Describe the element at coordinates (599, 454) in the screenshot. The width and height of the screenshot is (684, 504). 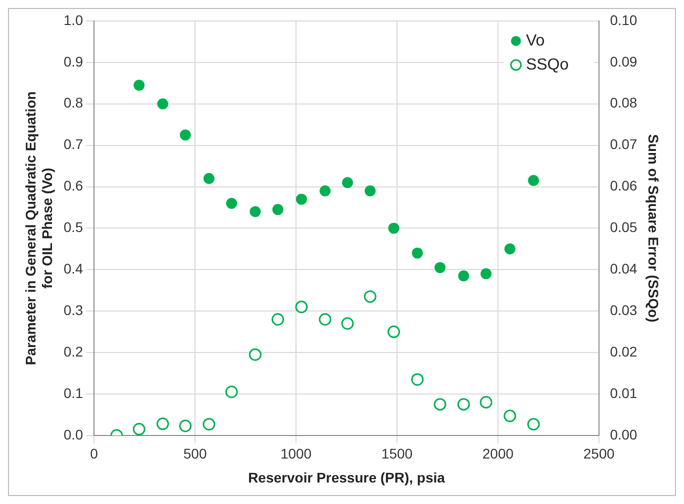
I see `x-tick-label: 2500` at that location.